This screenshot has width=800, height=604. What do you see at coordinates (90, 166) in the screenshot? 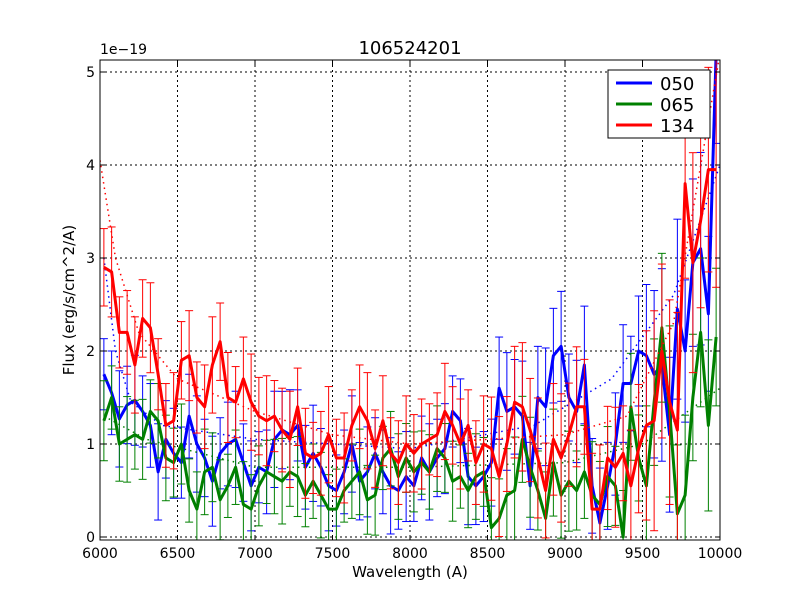
I see `y-tick-label: 4` at bounding box center [90, 166].